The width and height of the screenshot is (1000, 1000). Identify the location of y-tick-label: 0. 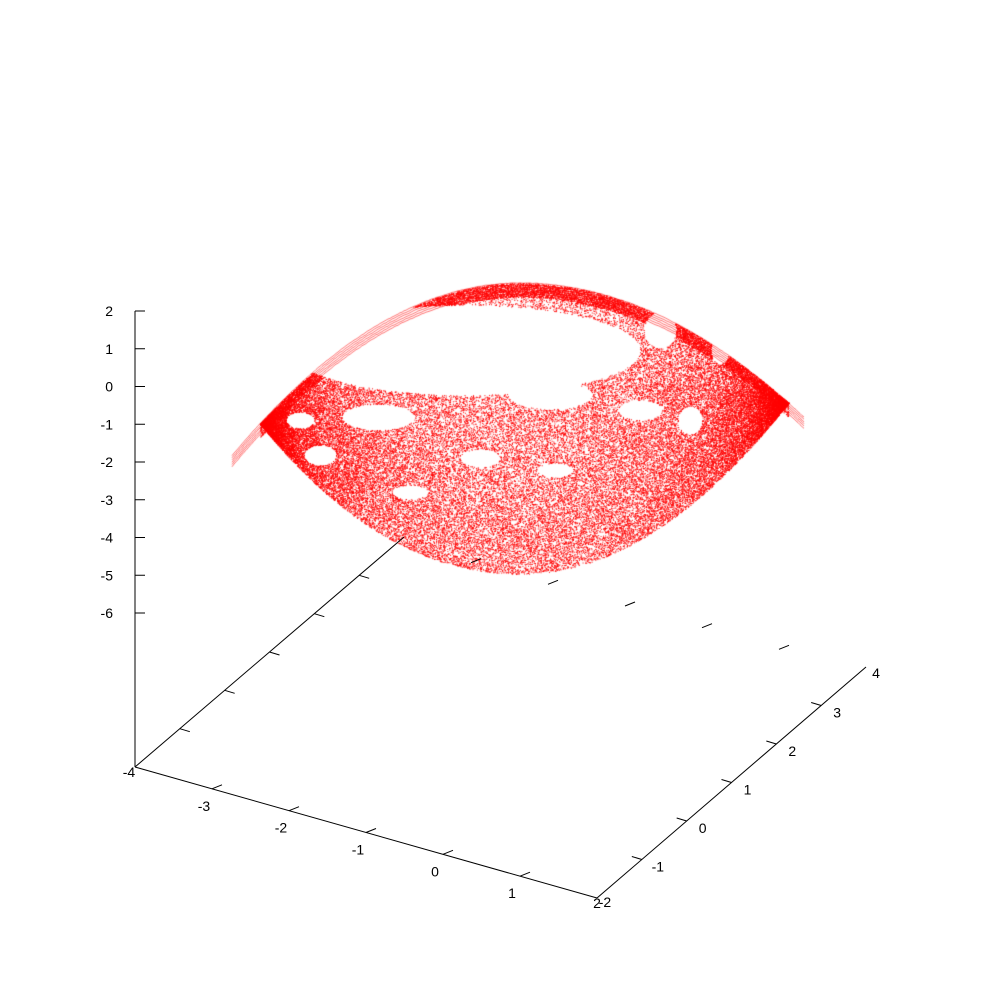
(703, 828).